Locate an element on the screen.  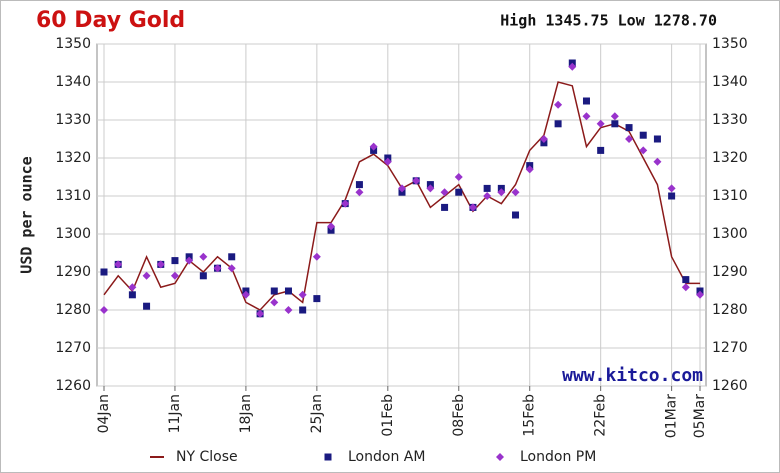
y-tick-label: 1340 is located at coordinates (73, 82).